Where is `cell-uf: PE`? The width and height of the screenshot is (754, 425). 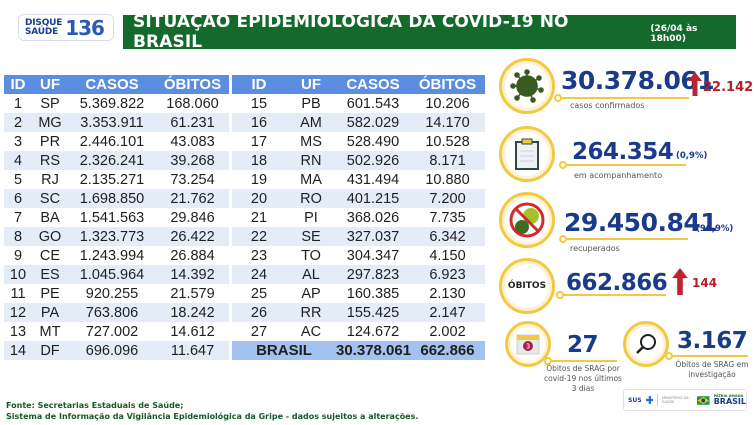
cell-uf: PE is located at coordinates (50, 293).